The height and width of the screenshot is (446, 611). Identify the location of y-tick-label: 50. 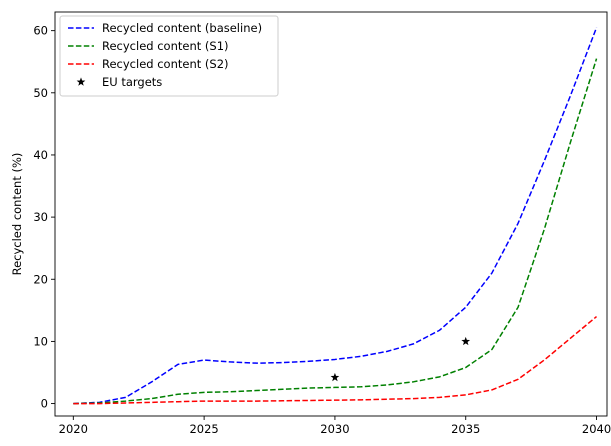
(40, 93).